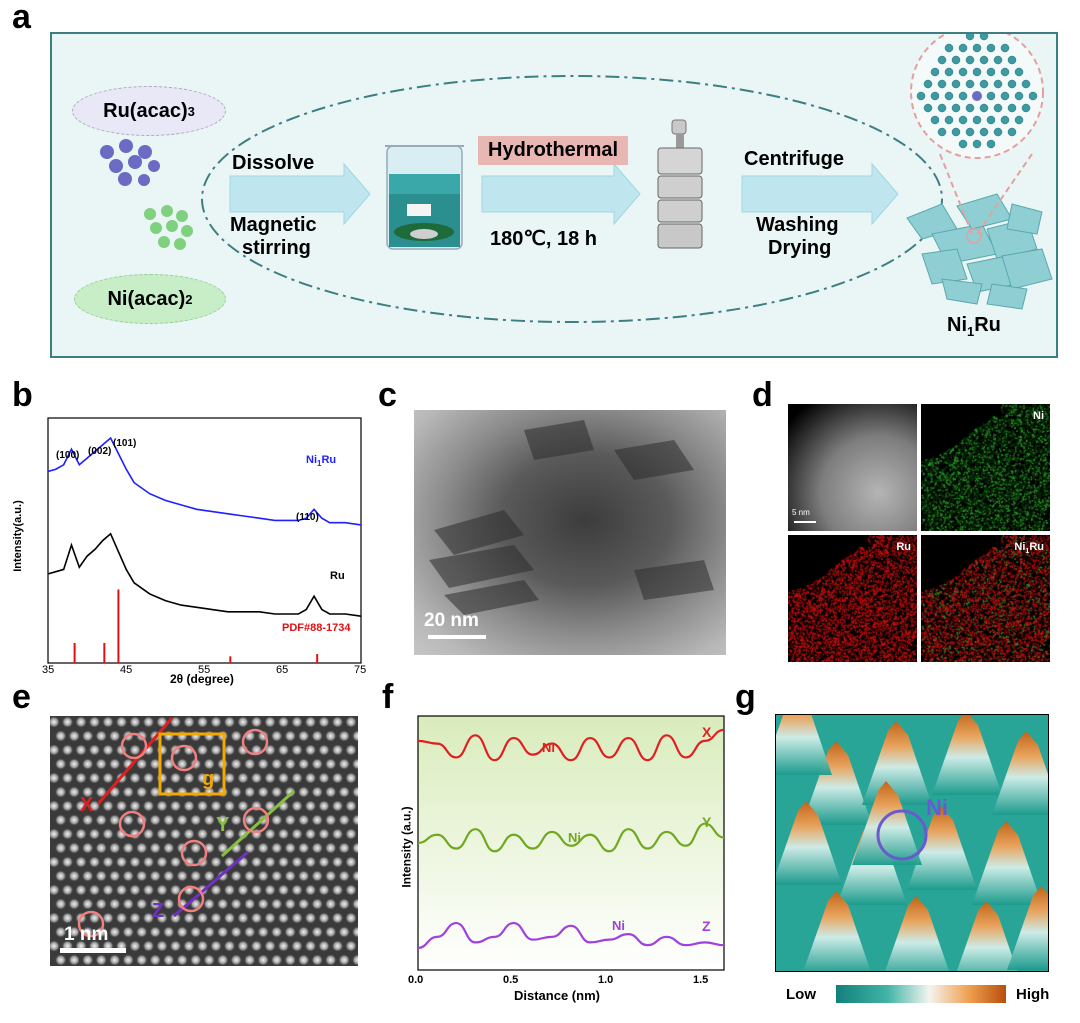  I want to click on ni-atom-circles, so click(173, 833).